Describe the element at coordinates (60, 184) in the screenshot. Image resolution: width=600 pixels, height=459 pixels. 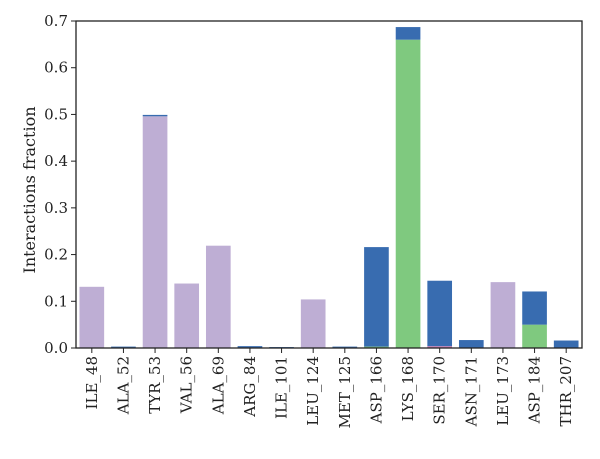
I see `y-axis: 0.0 0.1 0.2 0.3 0.4 0.5 0.6 0.7` at that location.